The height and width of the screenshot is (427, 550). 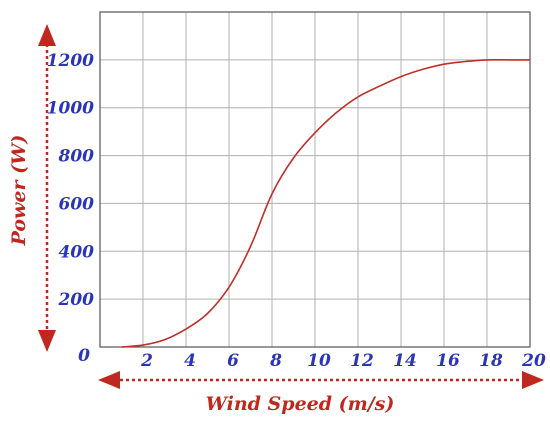 I want to click on y-tick-labels: 200 400 600 800 1000 1200, so click(x=70, y=180).